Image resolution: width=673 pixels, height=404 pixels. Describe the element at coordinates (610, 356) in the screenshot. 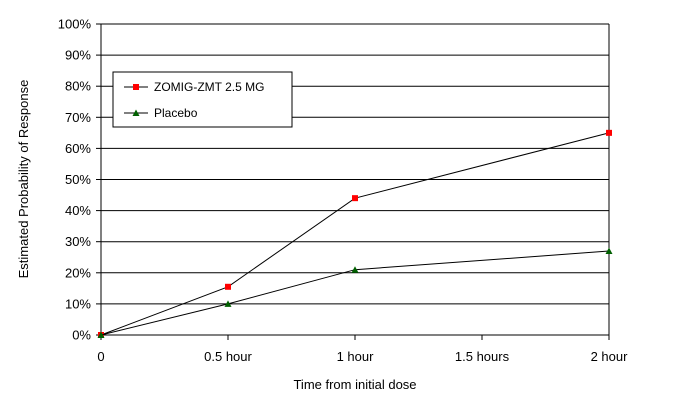

I see `x-tick-label: 2 hour` at that location.